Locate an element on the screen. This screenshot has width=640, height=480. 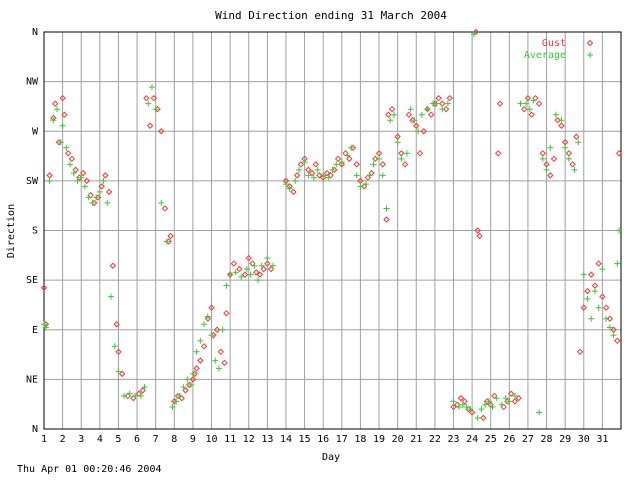
x-tick-label: 14 is located at coordinates (286, 439).